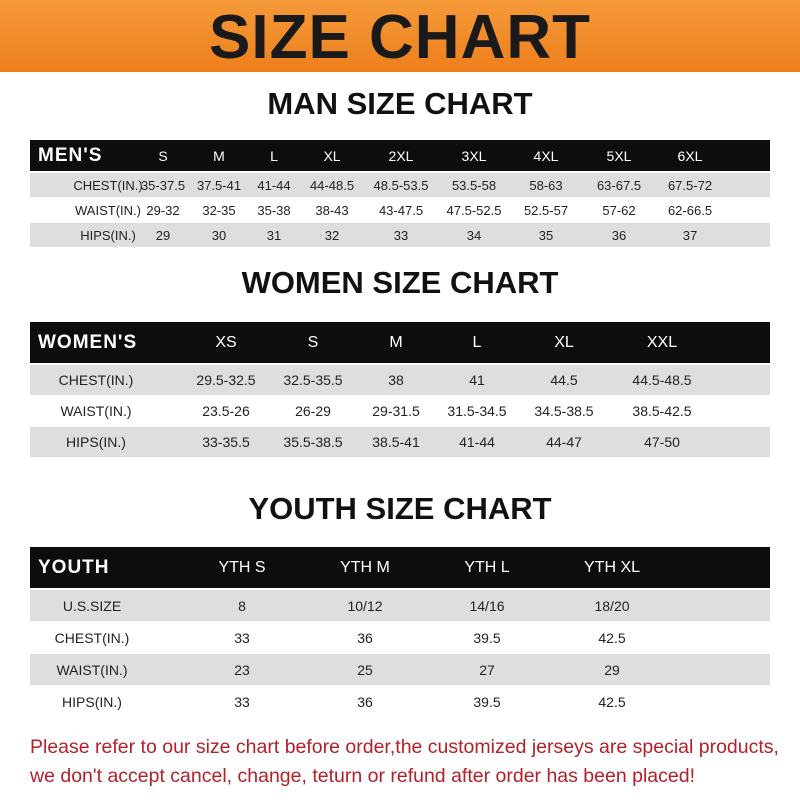 This screenshot has height=800, width=800. Describe the element at coordinates (313, 342) in the screenshot. I see `women-size-header: S` at that location.